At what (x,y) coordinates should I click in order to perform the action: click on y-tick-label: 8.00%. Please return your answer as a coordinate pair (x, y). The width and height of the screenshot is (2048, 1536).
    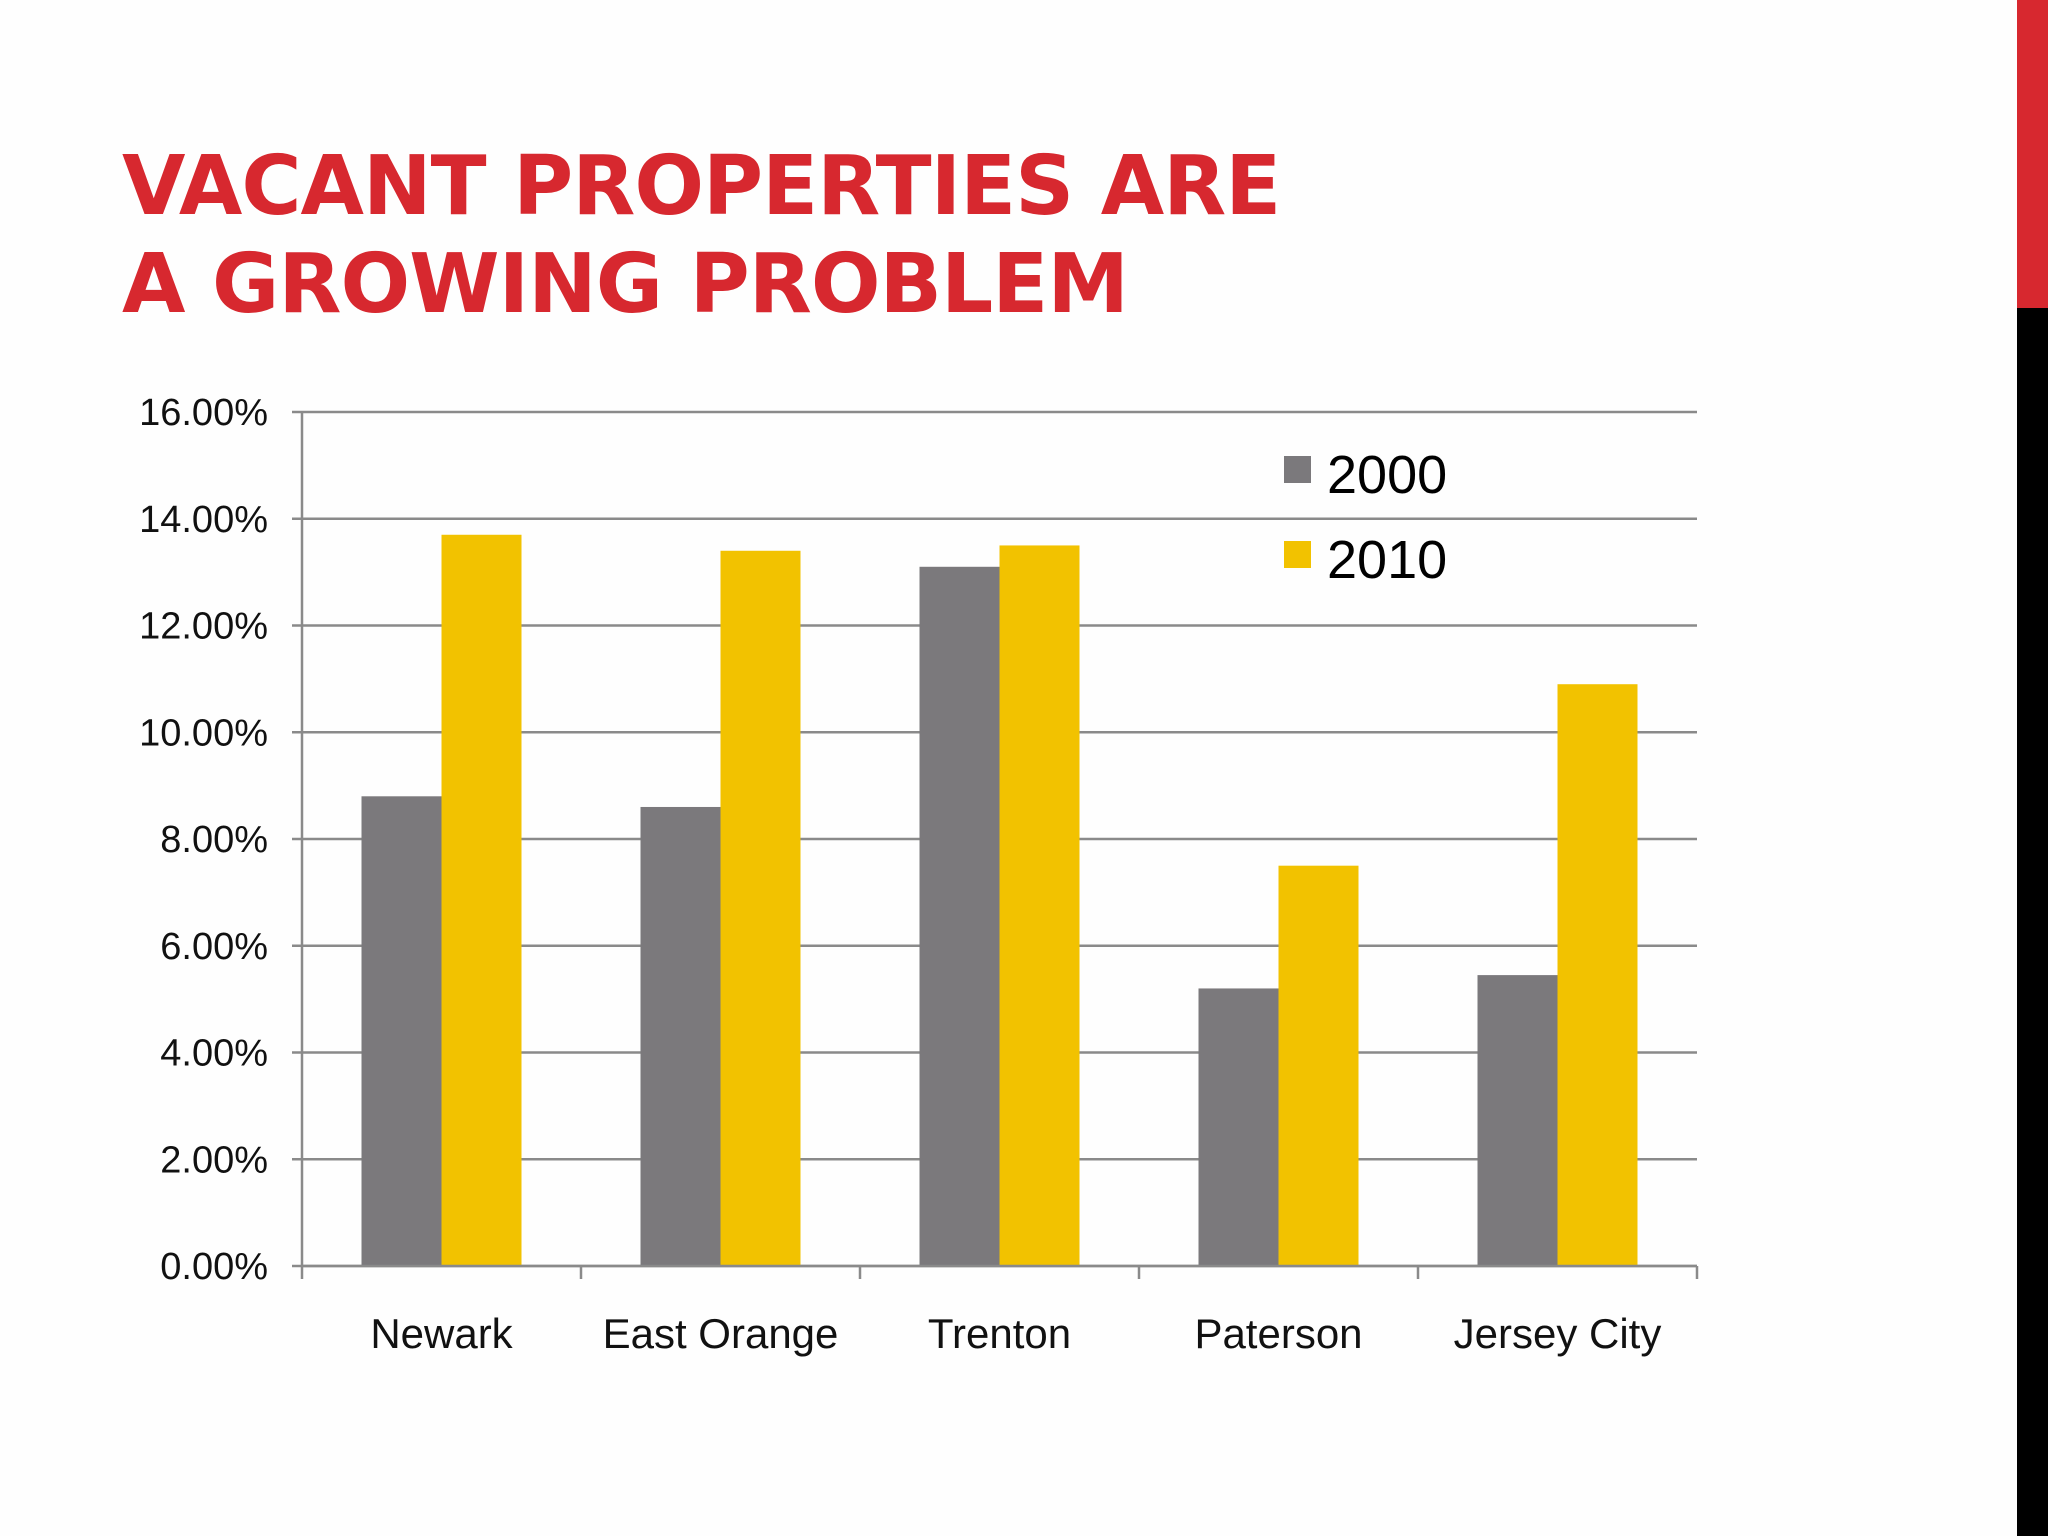
    Looking at the image, I should click on (214, 840).